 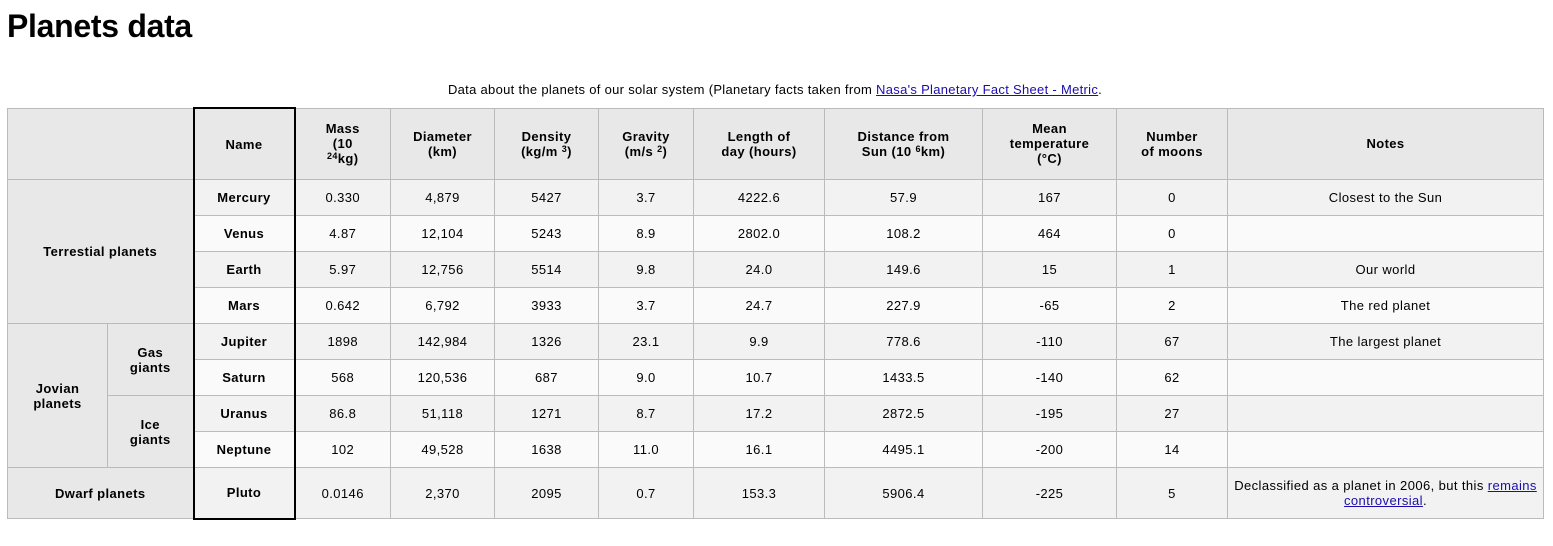 What do you see at coordinates (342, 143) in the screenshot?
I see `header-mass: Mass (10 24kg)` at bounding box center [342, 143].